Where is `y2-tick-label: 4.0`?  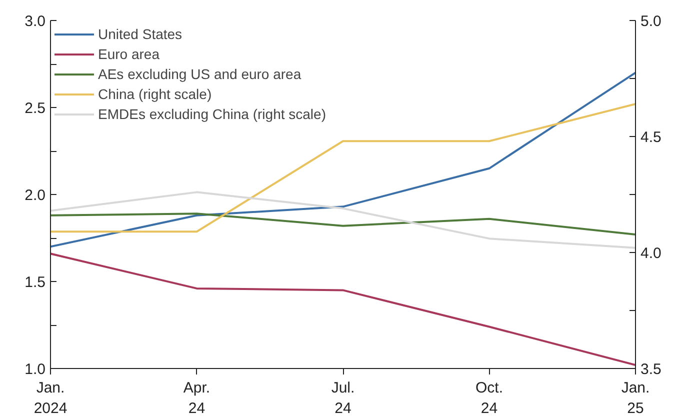
y2-tick-label: 4.0 is located at coordinates (651, 253).